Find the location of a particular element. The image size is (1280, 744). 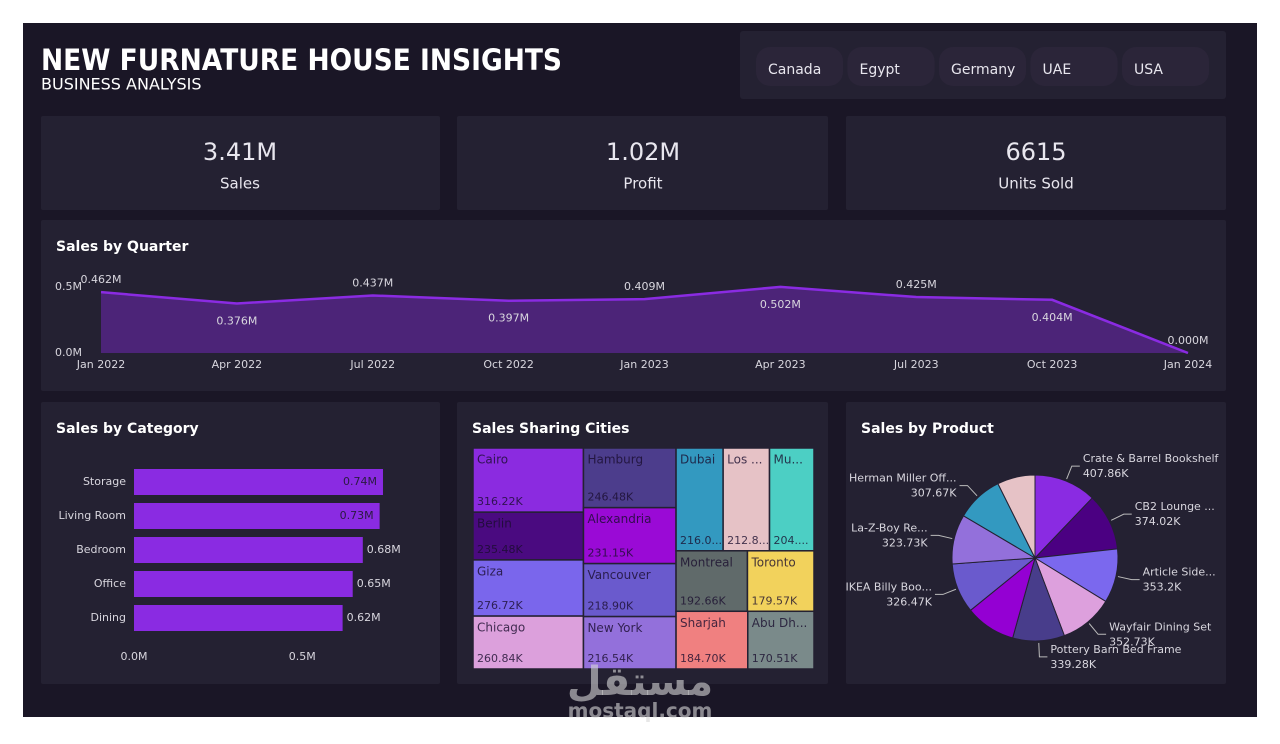

chart-title: Sales by Category is located at coordinates (127, 429).